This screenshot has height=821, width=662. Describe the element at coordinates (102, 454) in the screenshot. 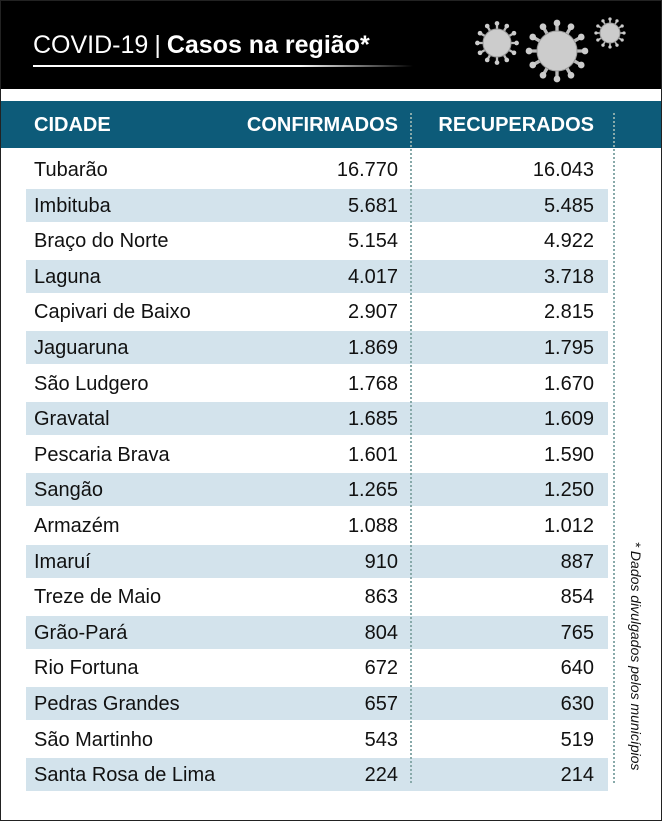

I see `city: Pescaria Brava` at that location.